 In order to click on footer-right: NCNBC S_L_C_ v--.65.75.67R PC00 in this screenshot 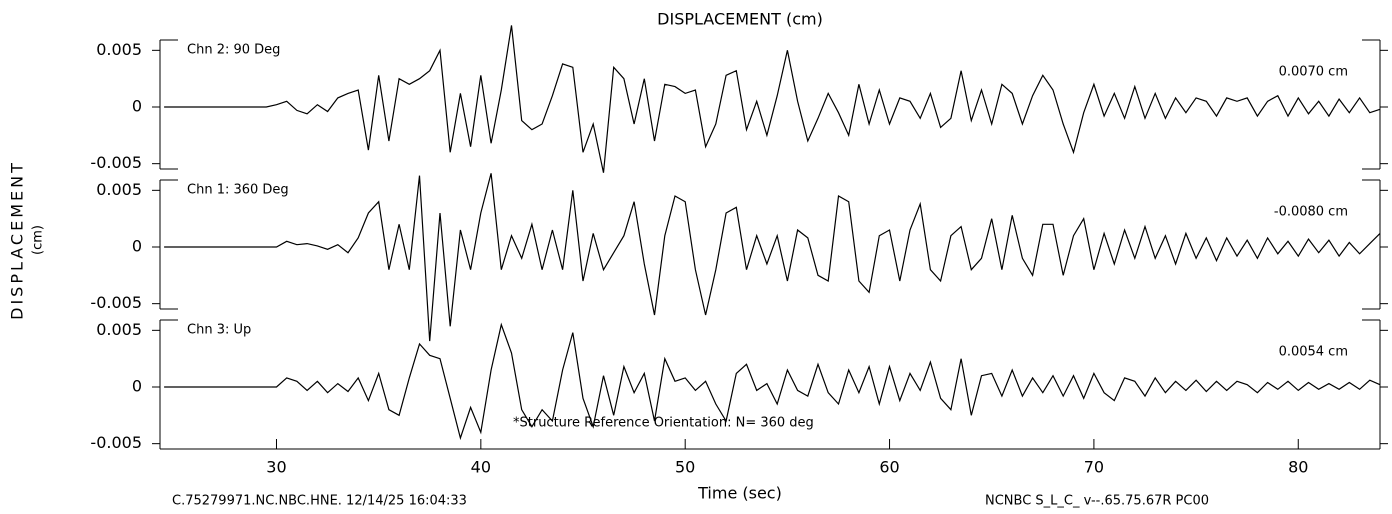, I will do `click(1097, 501)`.